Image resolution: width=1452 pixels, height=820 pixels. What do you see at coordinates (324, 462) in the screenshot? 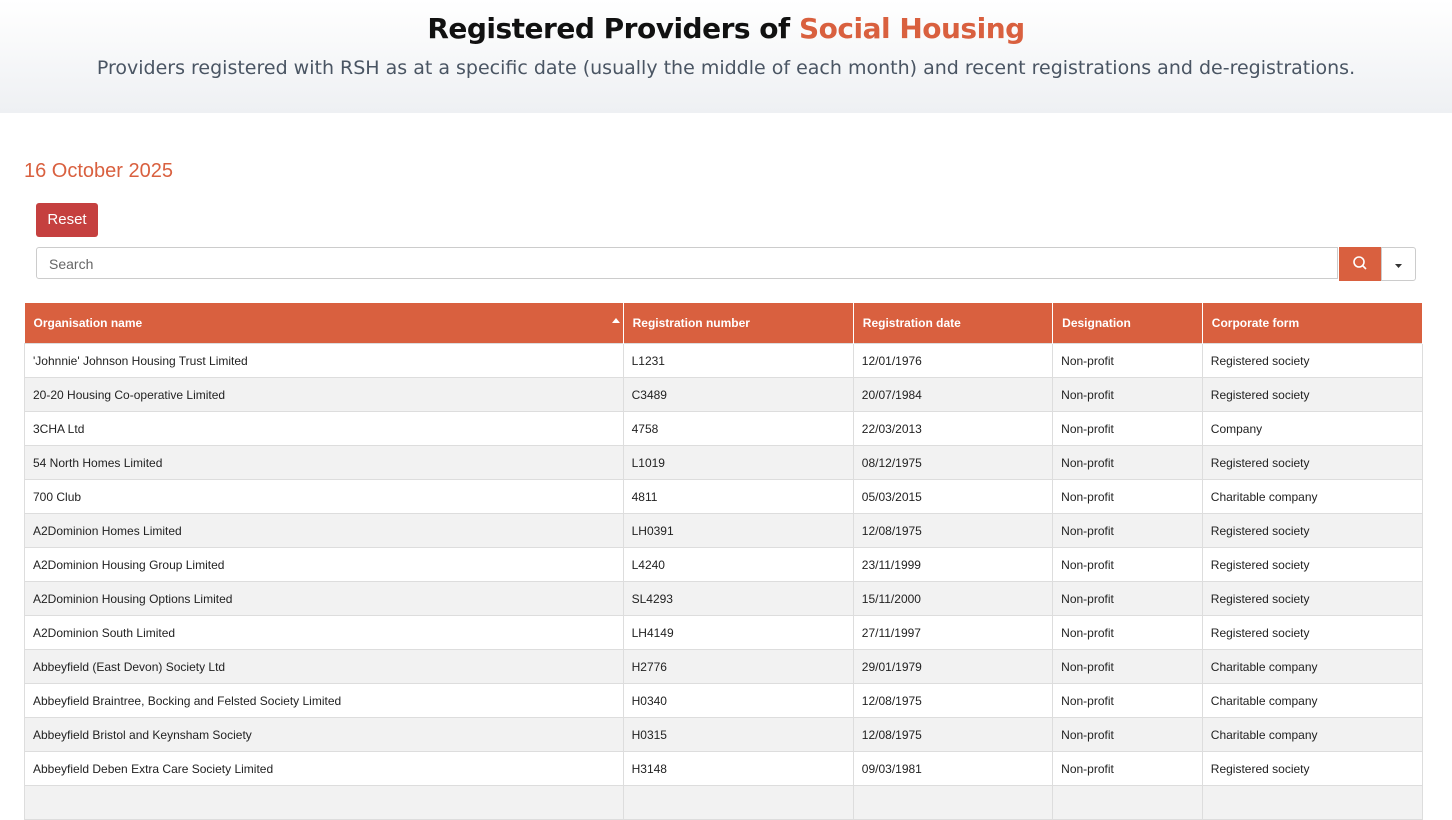
I see `table-cell: 54 North Homes Limited` at bounding box center [324, 462].